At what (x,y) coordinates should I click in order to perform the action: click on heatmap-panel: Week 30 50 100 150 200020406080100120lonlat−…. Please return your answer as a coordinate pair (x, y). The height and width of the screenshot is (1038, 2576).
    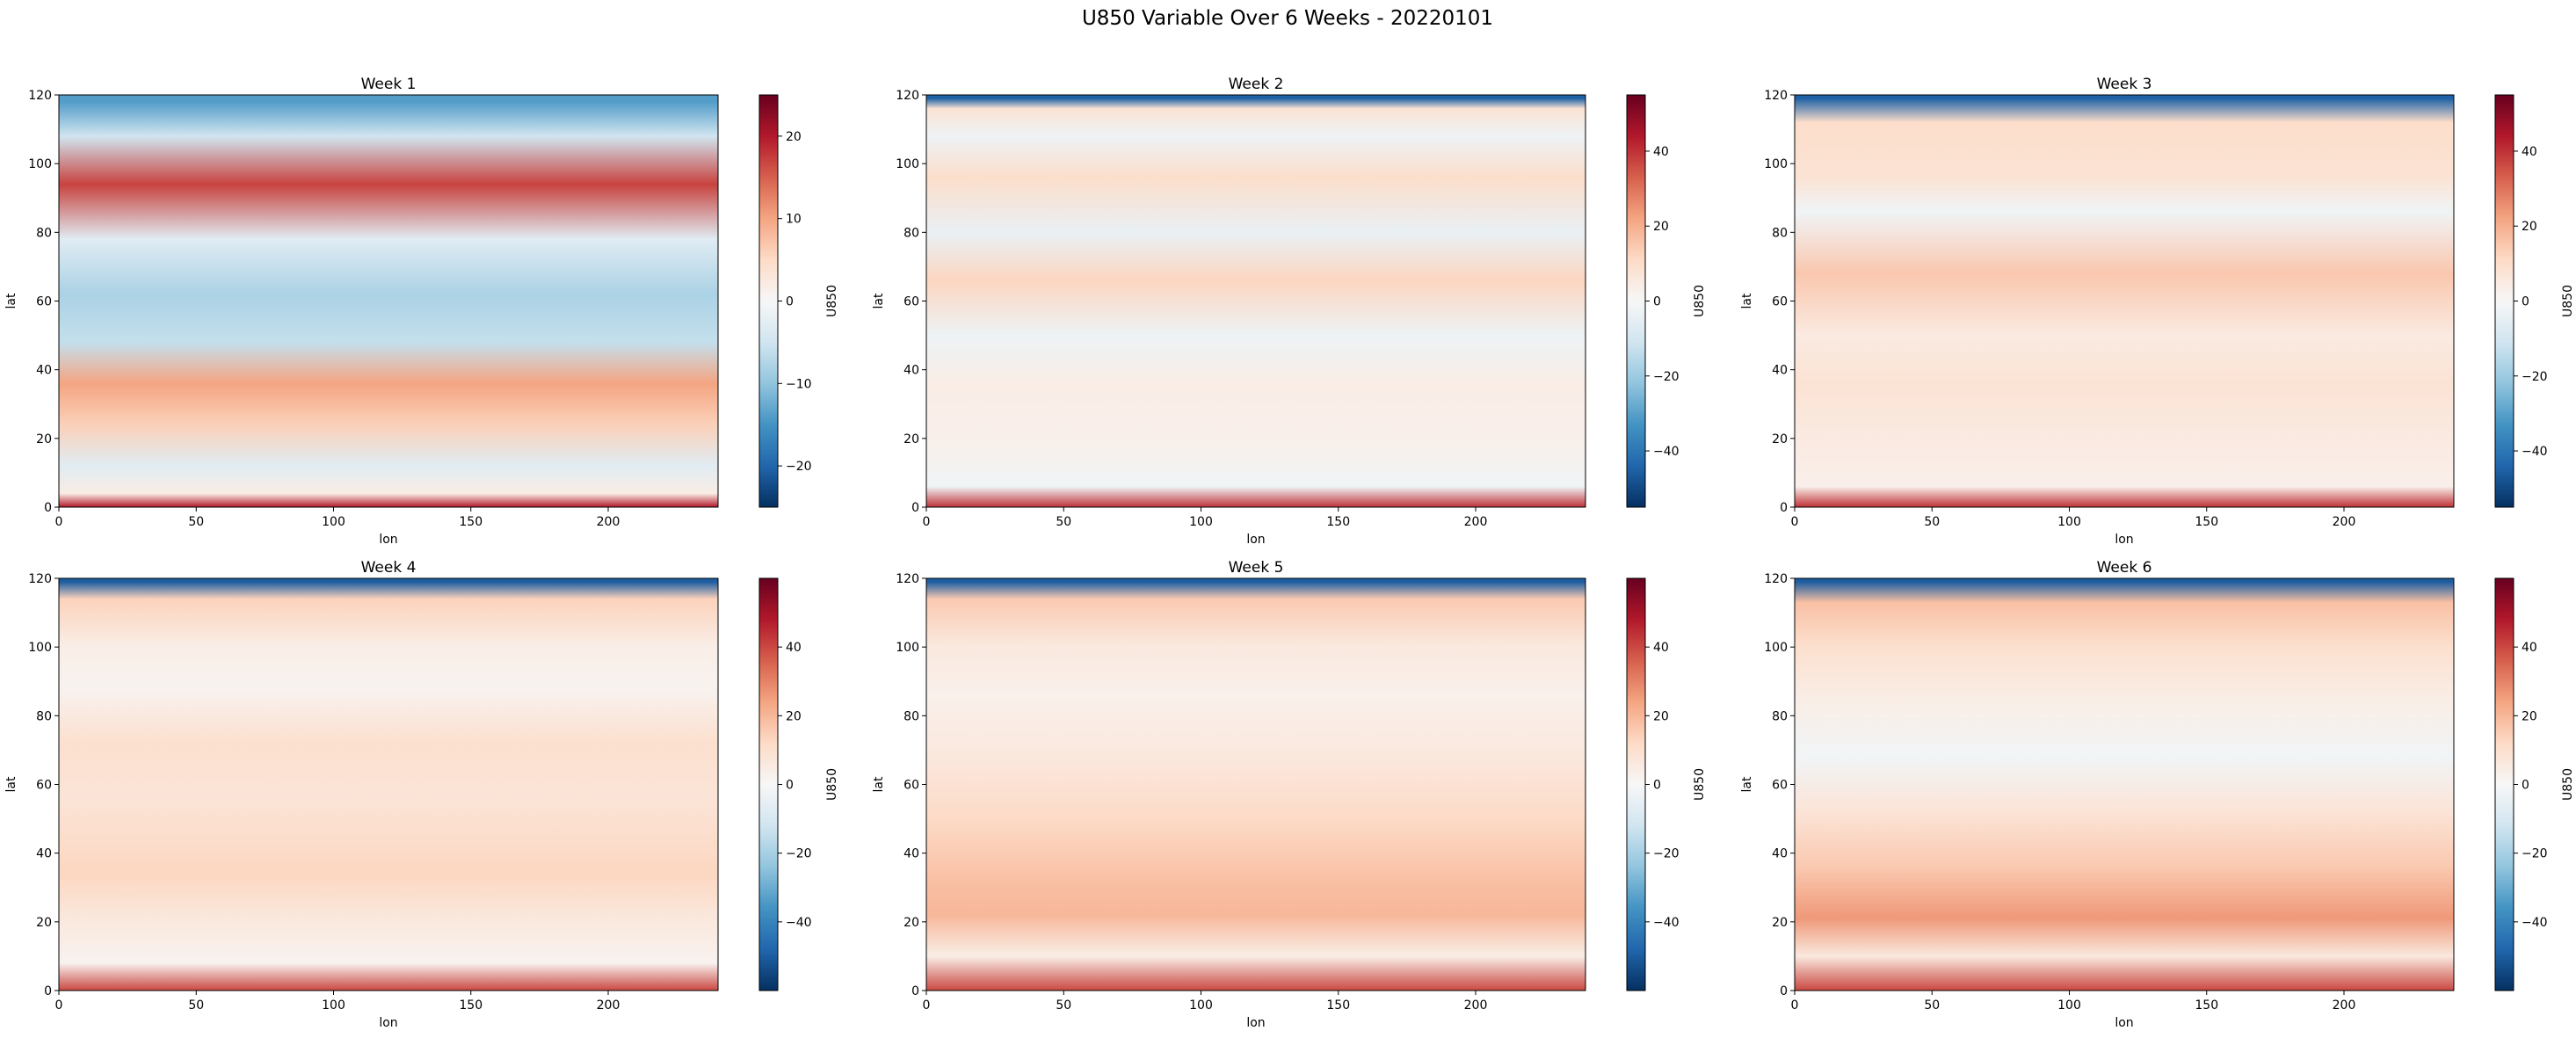
    Looking at the image, I should click on (2157, 311).